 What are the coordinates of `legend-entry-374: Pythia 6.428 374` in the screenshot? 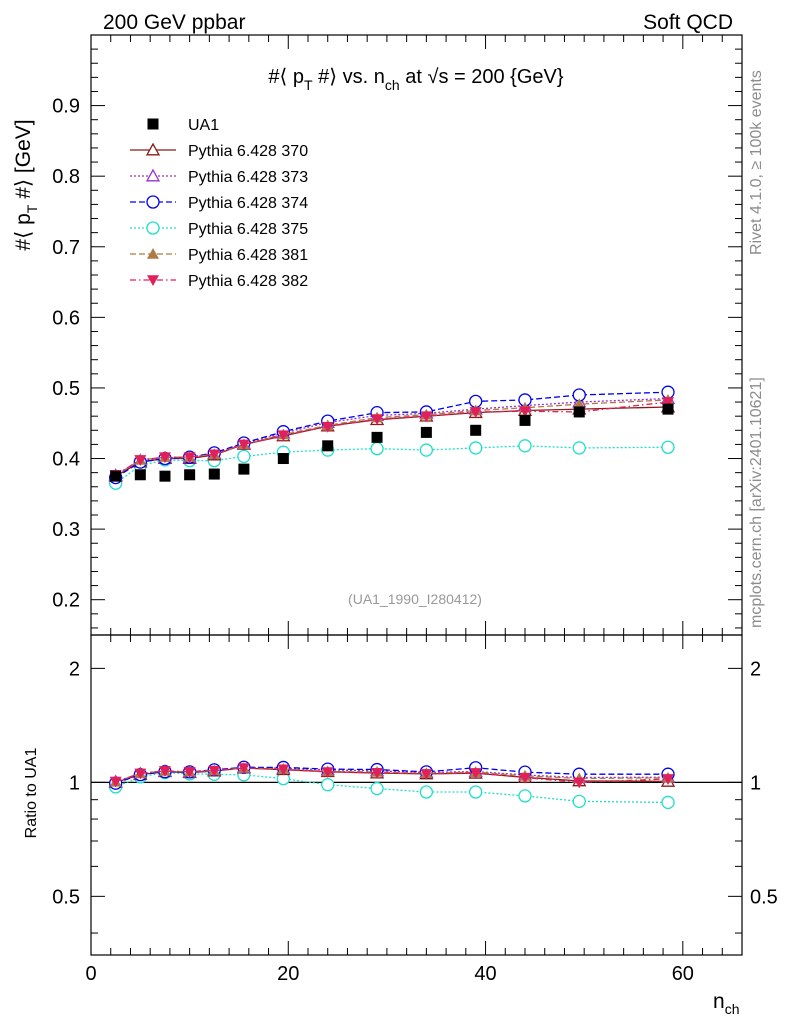 It's located at (219, 203).